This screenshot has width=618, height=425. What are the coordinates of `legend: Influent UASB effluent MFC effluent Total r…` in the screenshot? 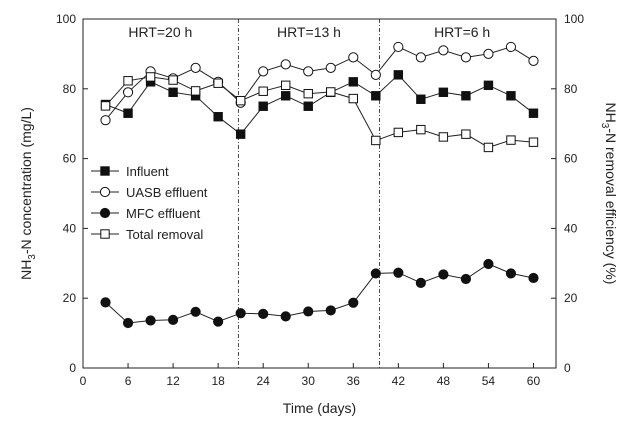 It's located at (149, 203).